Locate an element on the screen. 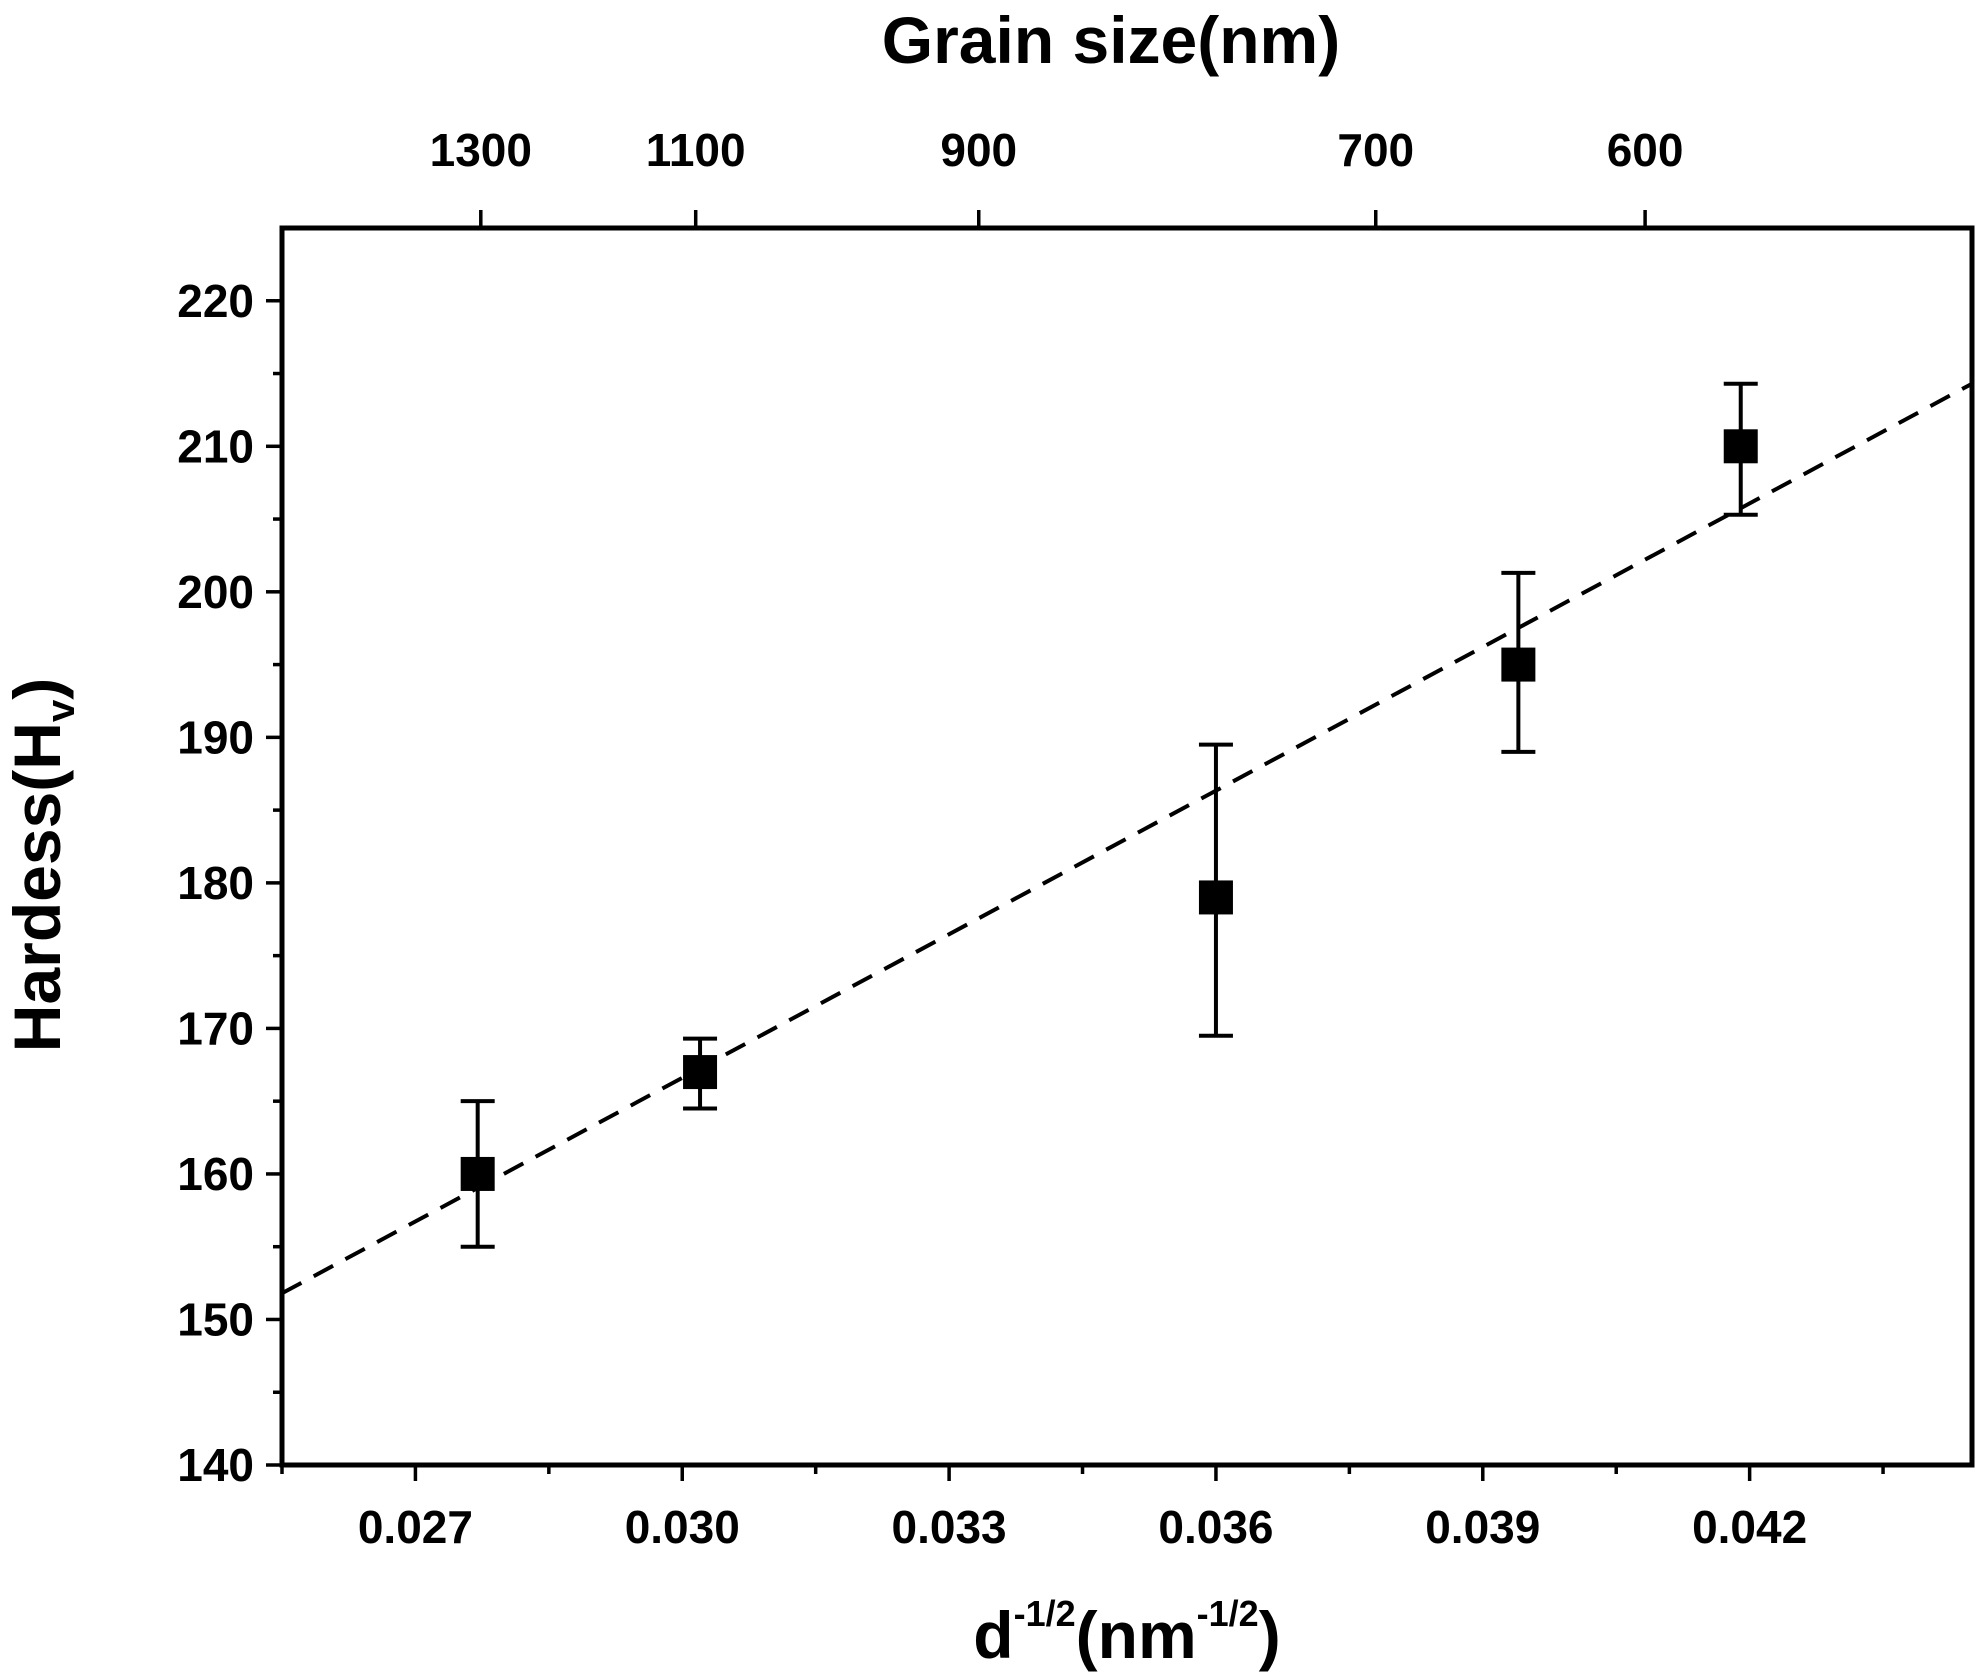  top-tick-label: 1300 is located at coordinates (481, 150).